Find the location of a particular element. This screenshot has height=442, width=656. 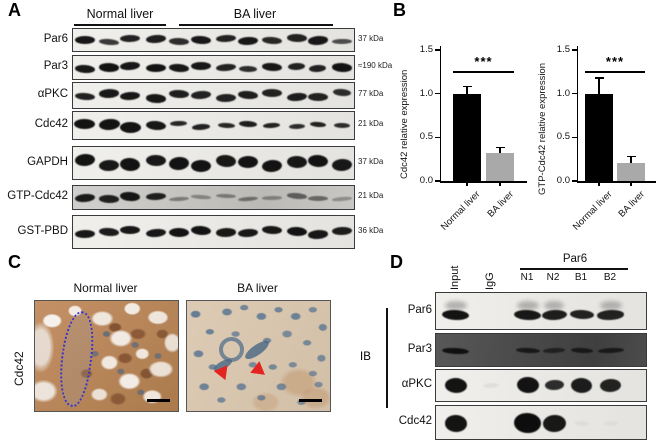

western-blot-cdc42 is located at coordinates (213, 125).